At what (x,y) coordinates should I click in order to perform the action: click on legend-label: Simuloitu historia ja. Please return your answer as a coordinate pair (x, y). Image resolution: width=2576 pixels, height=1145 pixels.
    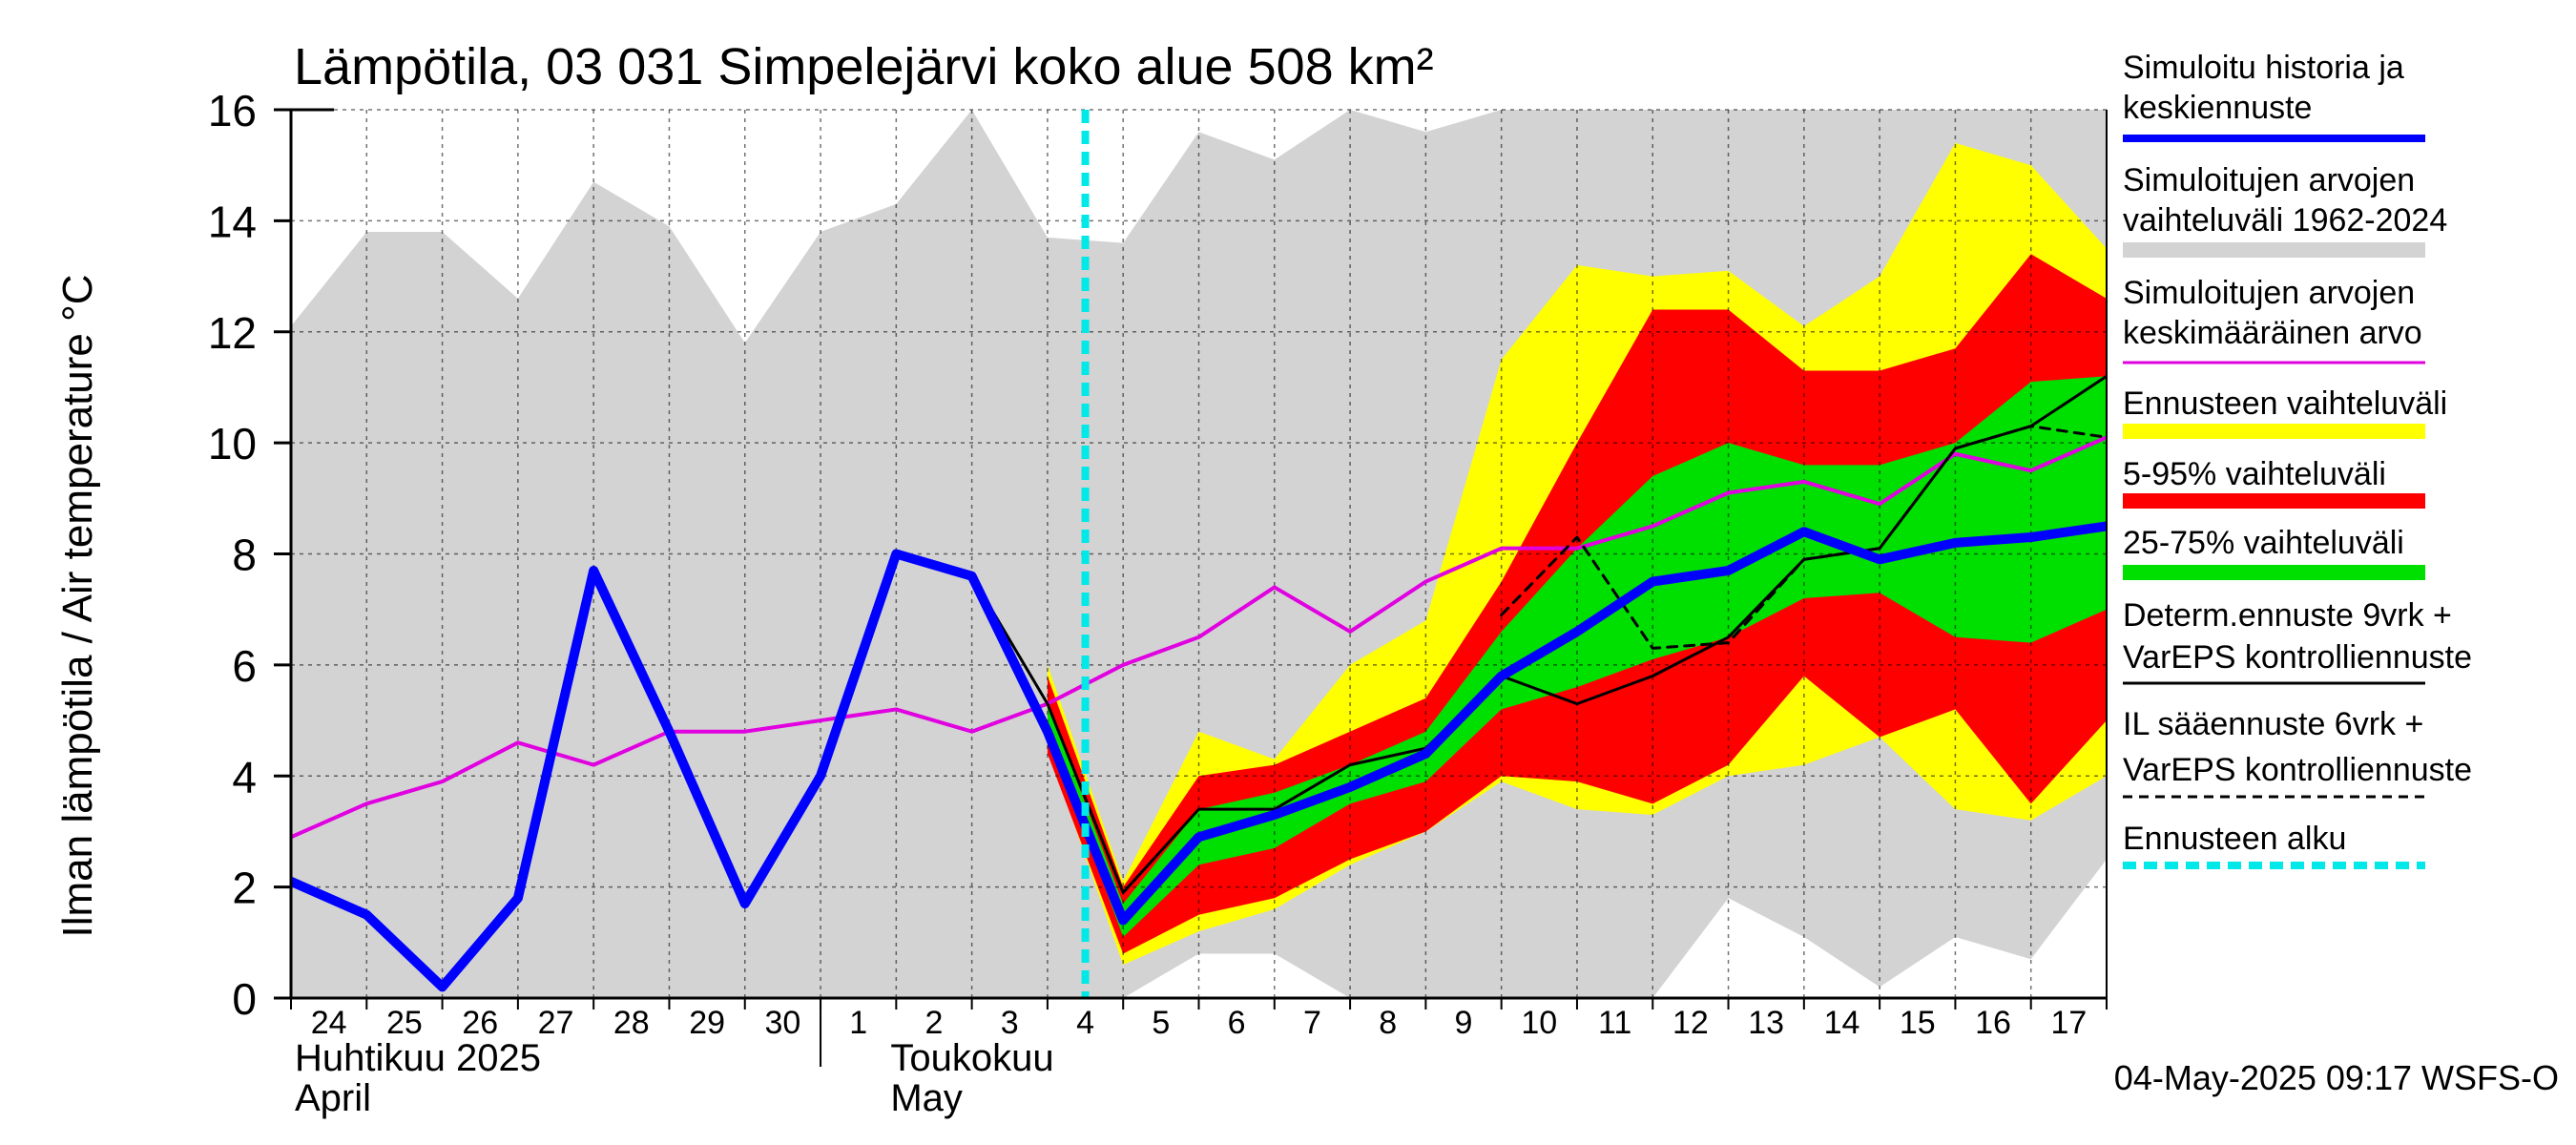
    Looking at the image, I should click on (2263, 68).